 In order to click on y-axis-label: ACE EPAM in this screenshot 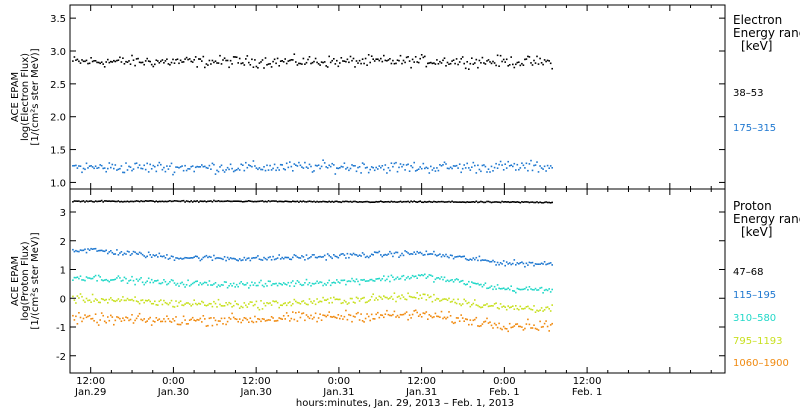, I will do `click(15, 97)`.